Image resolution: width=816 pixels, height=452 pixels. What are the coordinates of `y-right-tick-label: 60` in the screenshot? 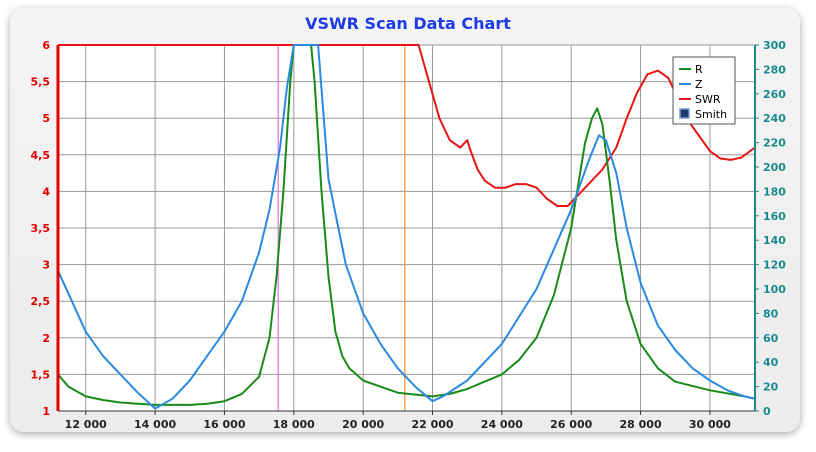 It's located at (771, 338).